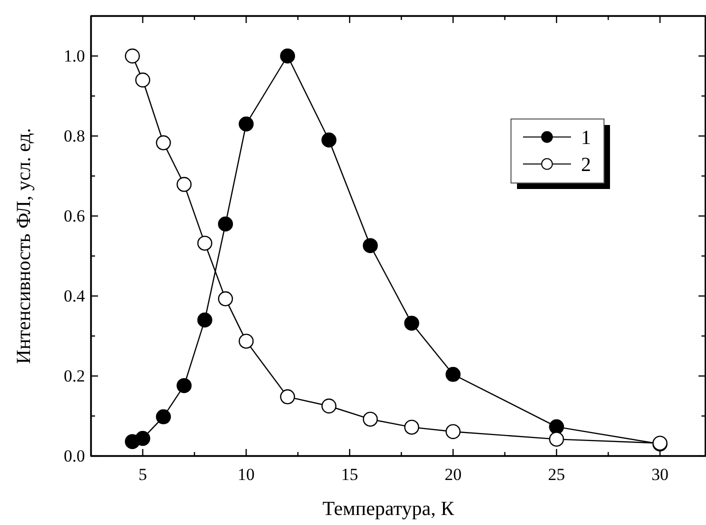 Image resolution: width=706 pixels, height=525 pixels. I want to click on y-axis-title: Интенсивность ФЛ, усл. ед., so click(24, 246).